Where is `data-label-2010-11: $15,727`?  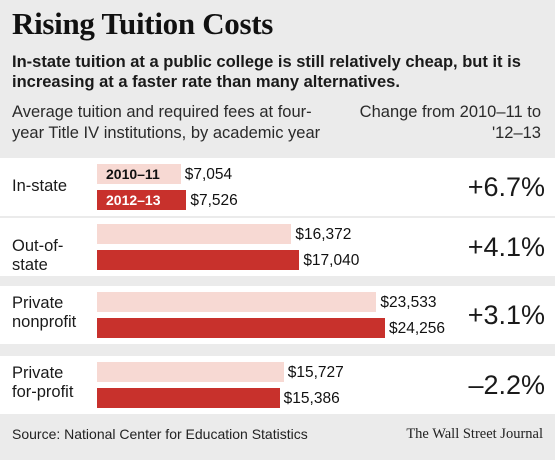
data-label-2010-11: $15,727 is located at coordinates (315, 372).